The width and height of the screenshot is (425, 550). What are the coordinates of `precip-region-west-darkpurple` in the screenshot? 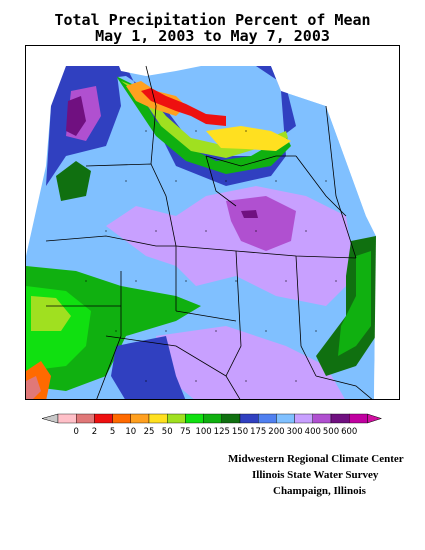 It's located at (76, 116).